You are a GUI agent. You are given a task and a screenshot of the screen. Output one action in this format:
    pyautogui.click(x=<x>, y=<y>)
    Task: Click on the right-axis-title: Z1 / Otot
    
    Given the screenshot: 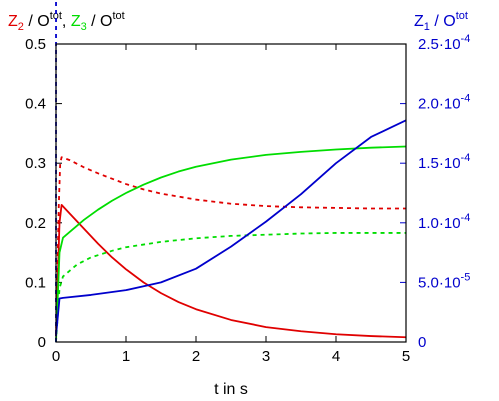 What is the action you would take?
    pyautogui.click(x=441, y=21)
    